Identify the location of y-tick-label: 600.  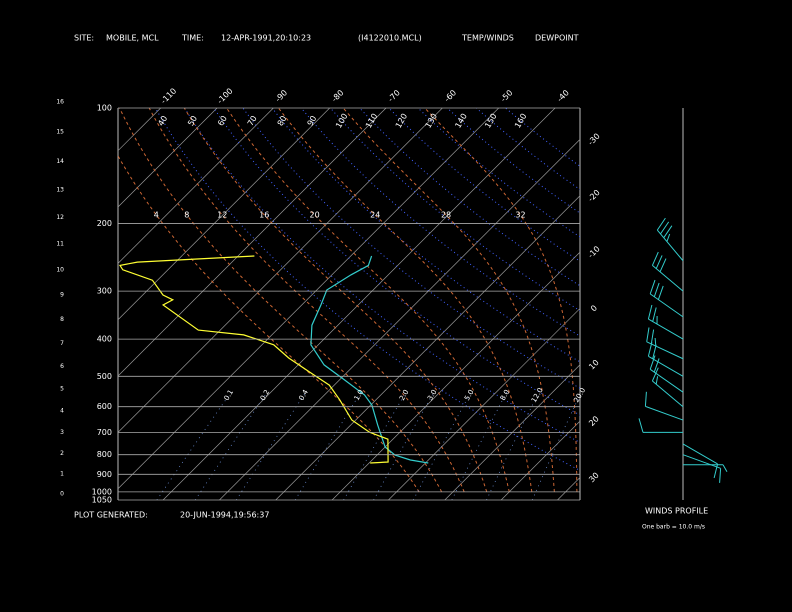
(104, 406).